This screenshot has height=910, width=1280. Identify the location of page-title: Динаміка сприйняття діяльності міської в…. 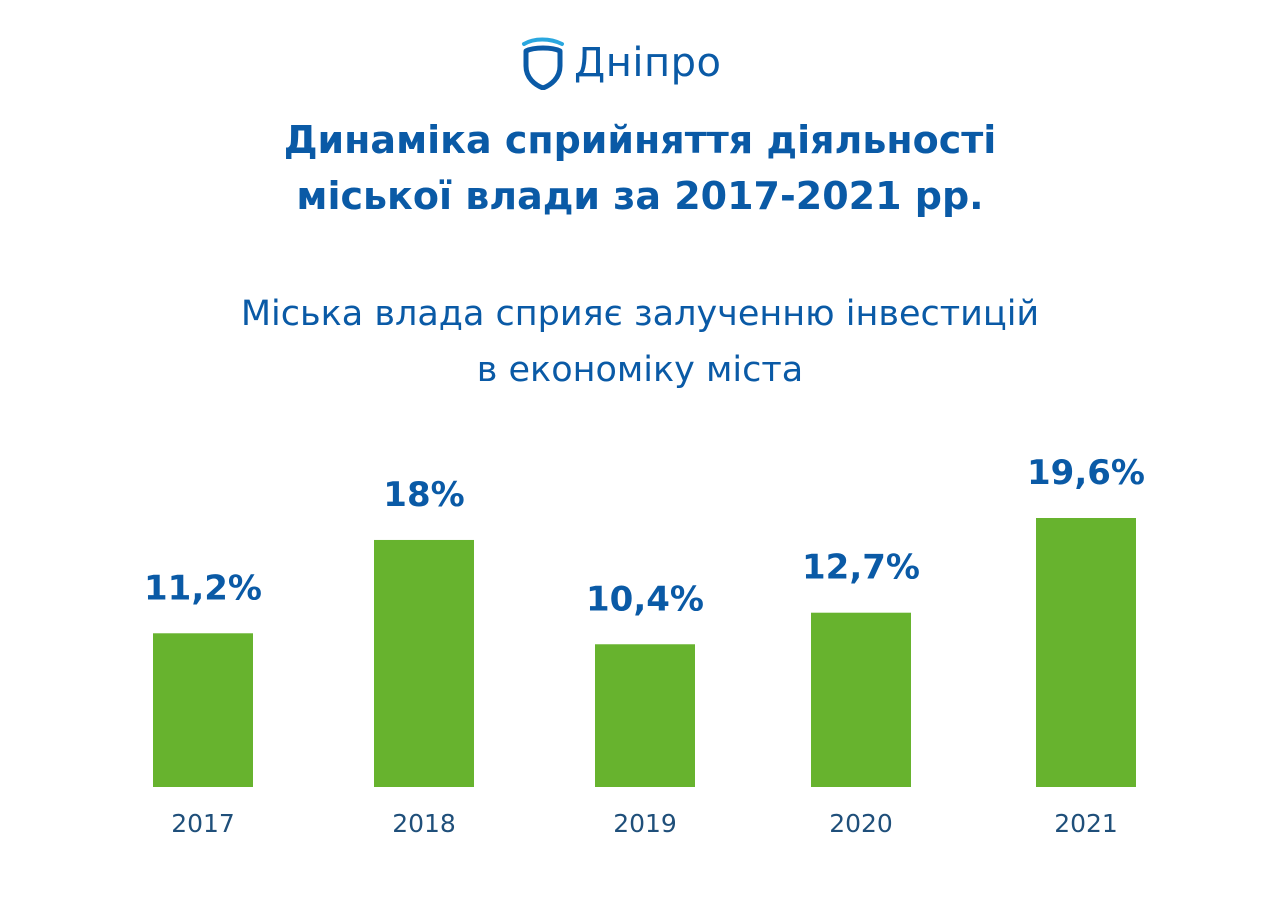
(640, 168).